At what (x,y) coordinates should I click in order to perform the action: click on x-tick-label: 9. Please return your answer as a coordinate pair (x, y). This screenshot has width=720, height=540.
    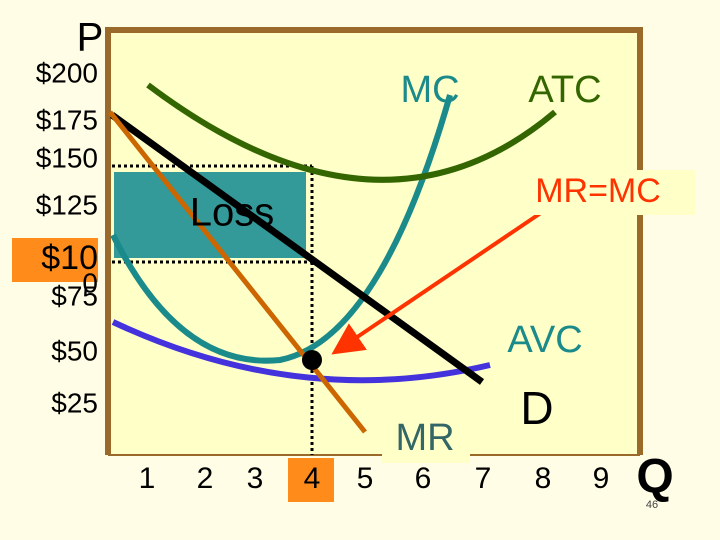
    Looking at the image, I should click on (601, 478).